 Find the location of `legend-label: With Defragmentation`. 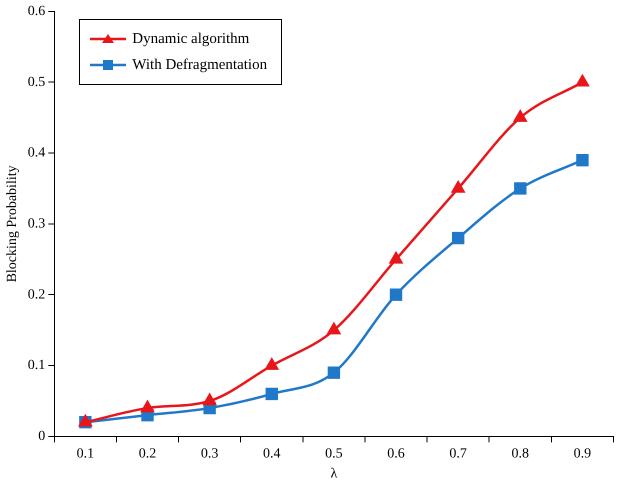

legend-label: With Defragmentation is located at coordinates (200, 65).